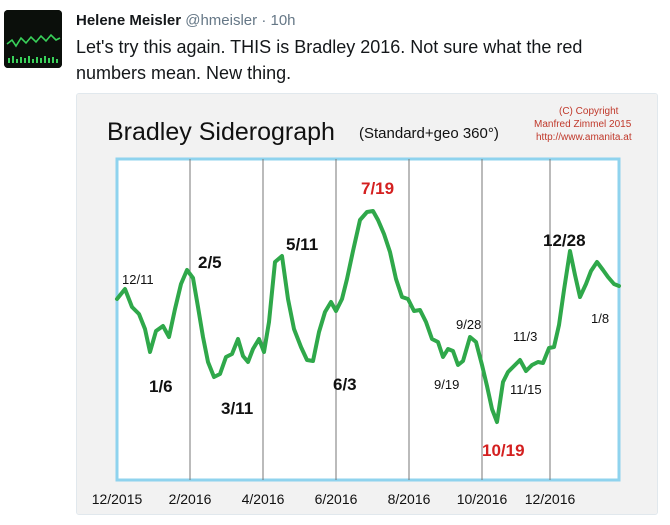  Describe the element at coordinates (263, 499) in the screenshot. I see `x-tick-label: 4/2016` at that location.